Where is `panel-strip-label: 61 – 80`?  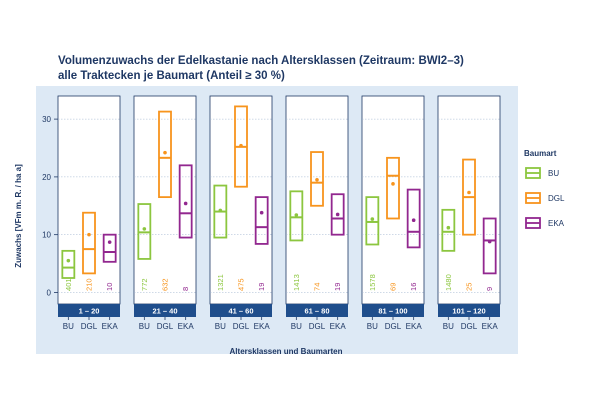
panel-strip-label: 61 – 80 is located at coordinates (316, 311).